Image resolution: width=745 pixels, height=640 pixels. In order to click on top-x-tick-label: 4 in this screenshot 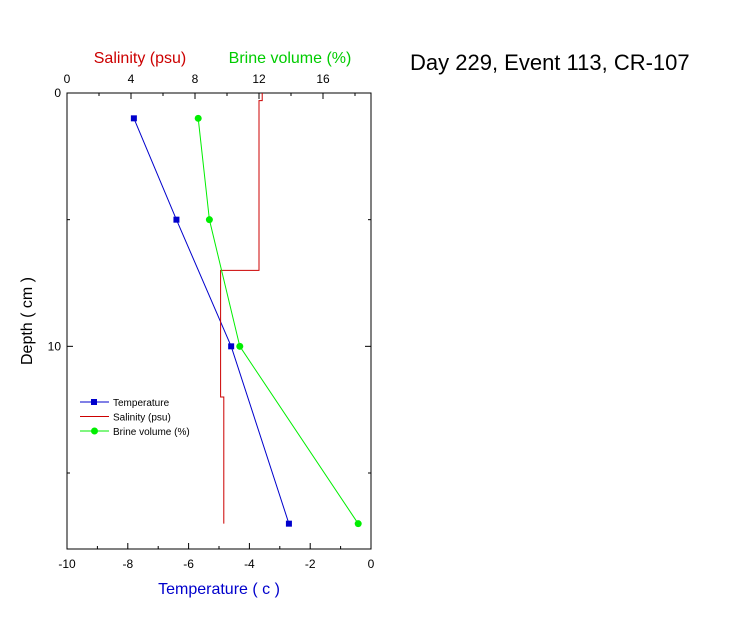, I will do `click(131, 79)`.